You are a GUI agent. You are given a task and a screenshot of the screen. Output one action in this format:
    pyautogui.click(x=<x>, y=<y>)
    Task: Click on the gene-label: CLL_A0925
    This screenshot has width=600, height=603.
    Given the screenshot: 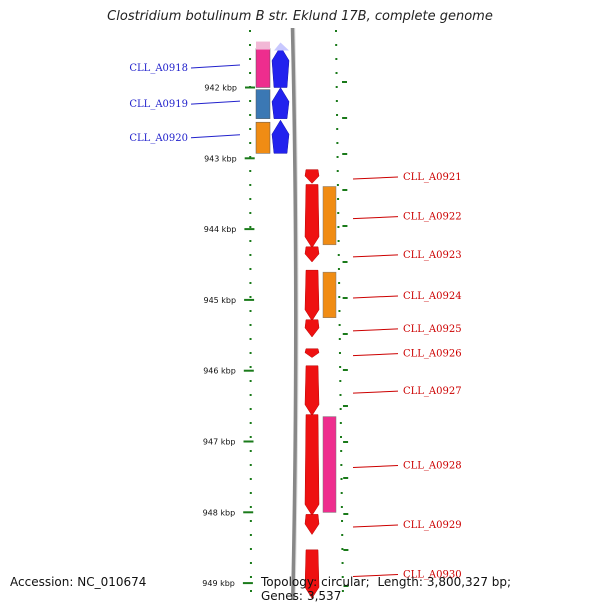 What is the action you would take?
    pyautogui.click(x=432, y=329)
    